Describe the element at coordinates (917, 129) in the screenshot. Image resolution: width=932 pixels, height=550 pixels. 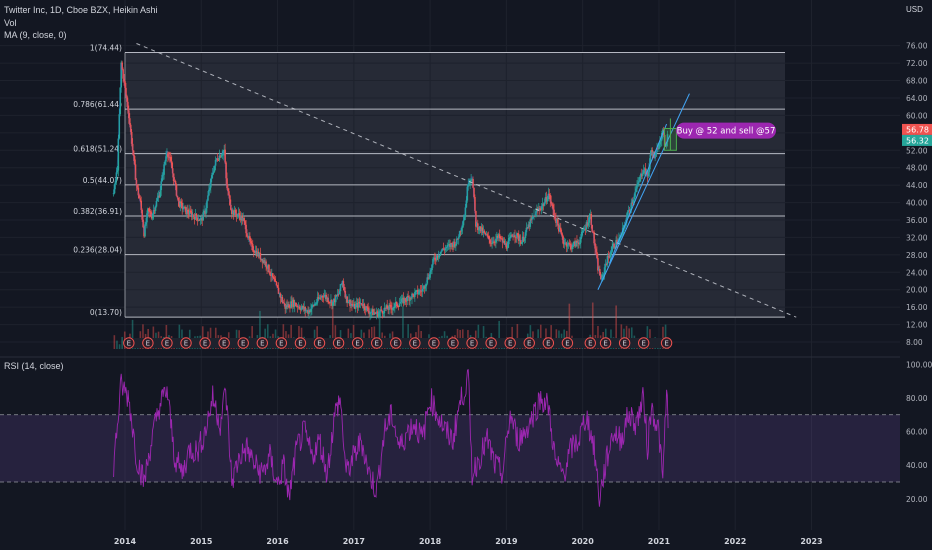
I see `price-tag-bg` at that location.